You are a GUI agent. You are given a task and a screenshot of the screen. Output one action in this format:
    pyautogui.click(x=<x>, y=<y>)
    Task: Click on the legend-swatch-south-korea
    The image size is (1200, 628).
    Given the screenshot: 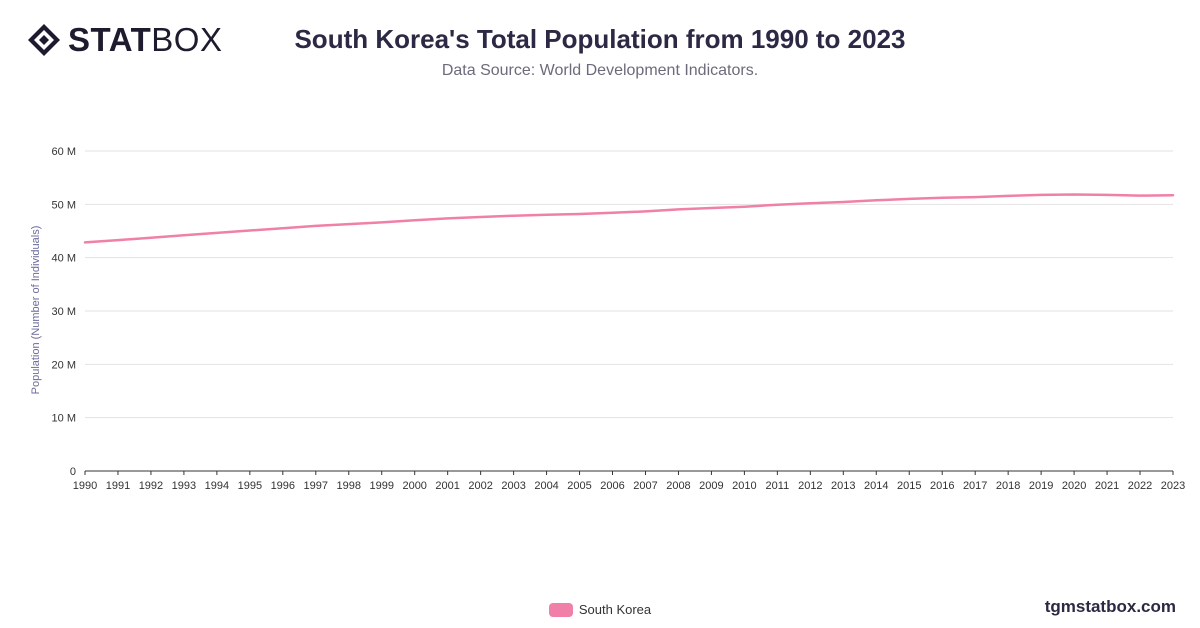 What is the action you would take?
    pyautogui.click(x=560, y=609)
    